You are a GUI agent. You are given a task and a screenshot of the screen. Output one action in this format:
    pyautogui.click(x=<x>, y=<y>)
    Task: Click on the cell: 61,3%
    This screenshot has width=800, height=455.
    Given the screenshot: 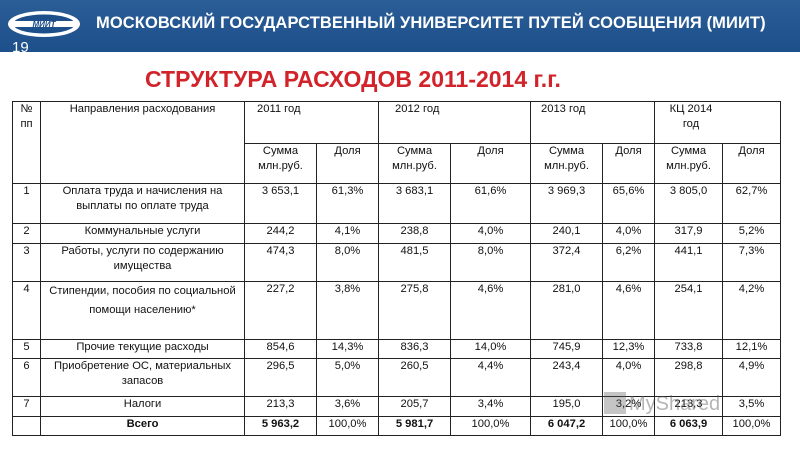 What is the action you would take?
    pyautogui.click(x=347, y=203)
    